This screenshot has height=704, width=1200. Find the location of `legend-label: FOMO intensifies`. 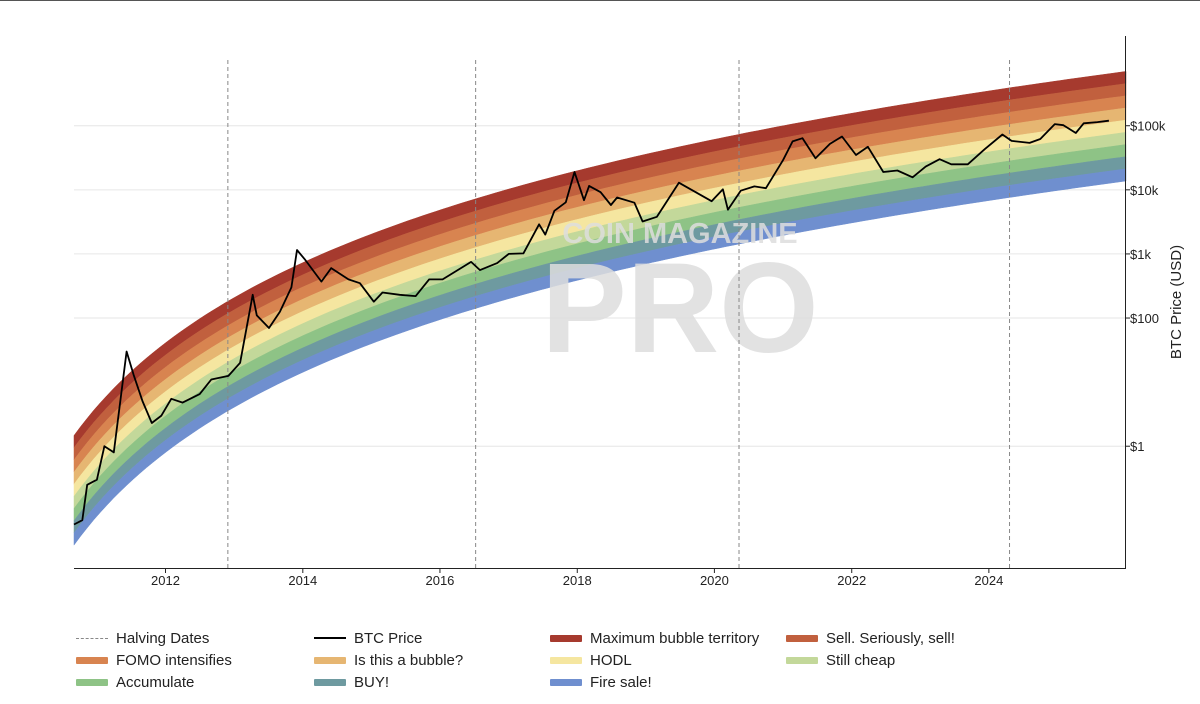

legend-label: FOMO intensifies is located at coordinates (174, 660).